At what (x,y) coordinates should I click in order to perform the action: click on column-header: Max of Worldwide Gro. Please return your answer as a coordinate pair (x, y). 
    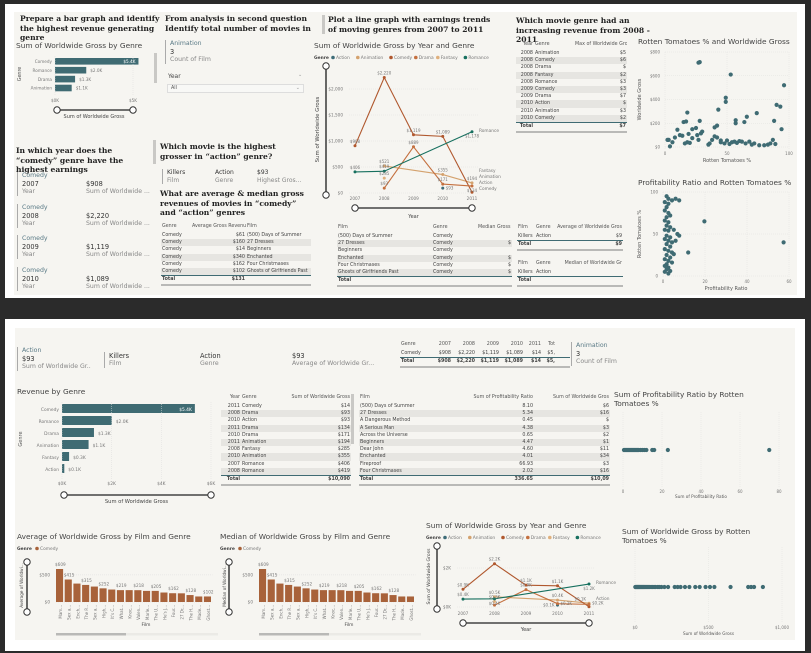
    Looking at the image, I should click on (601, 44).